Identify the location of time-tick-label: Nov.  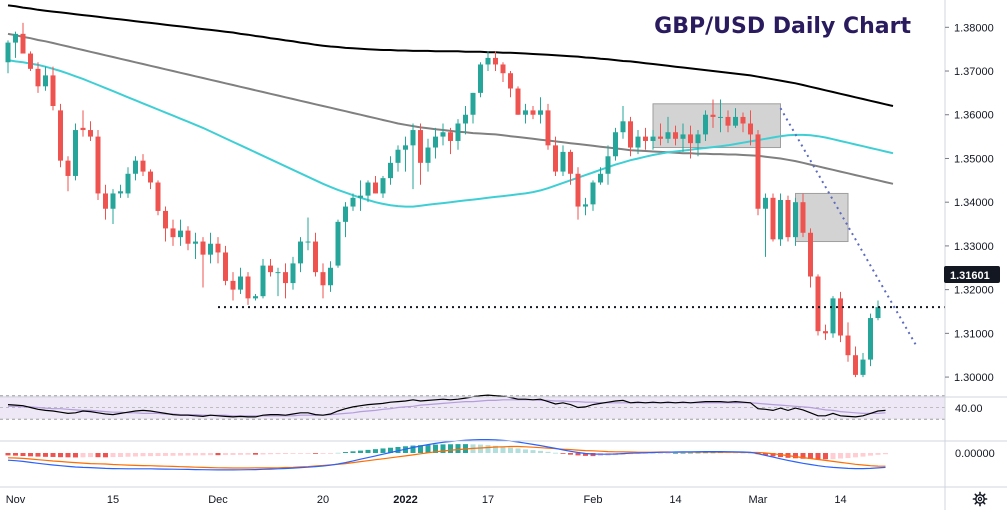
(16, 500).